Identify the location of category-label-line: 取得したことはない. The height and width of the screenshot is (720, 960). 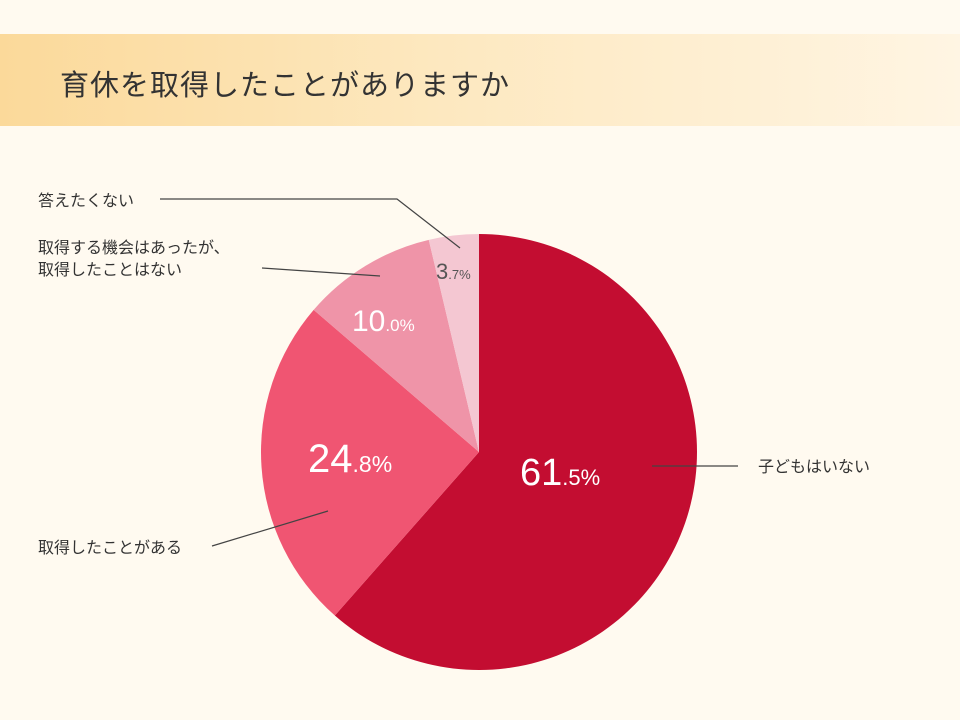
(110, 269).